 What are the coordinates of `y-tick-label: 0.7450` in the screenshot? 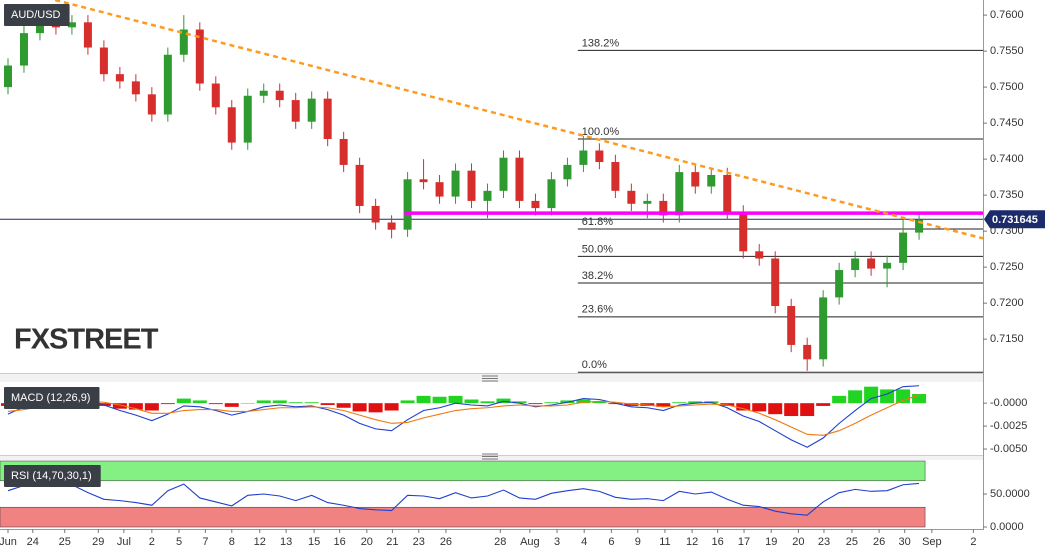 It's located at (1007, 123).